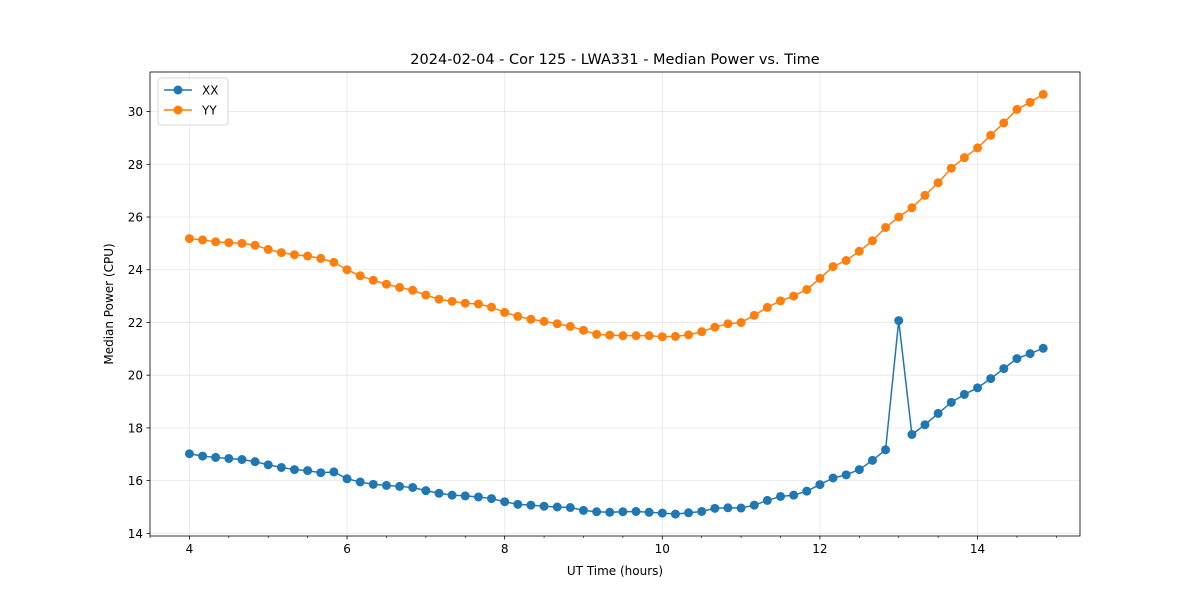 This screenshot has width=1200, height=600. Describe the element at coordinates (615, 571) in the screenshot. I see `x-axis-label: UT Time (hours)` at that location.